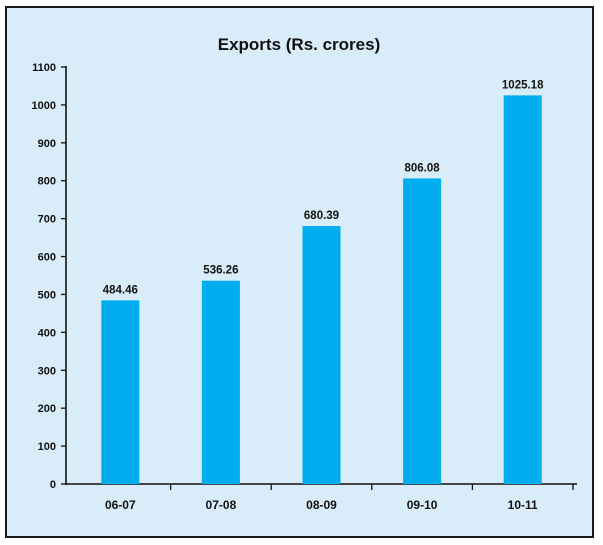 The height and width of the screenshot is (545, 603). Describe the element at coordinates (221, 505) in the screenshot. I see `x-tick-label: 07-08` at that location.